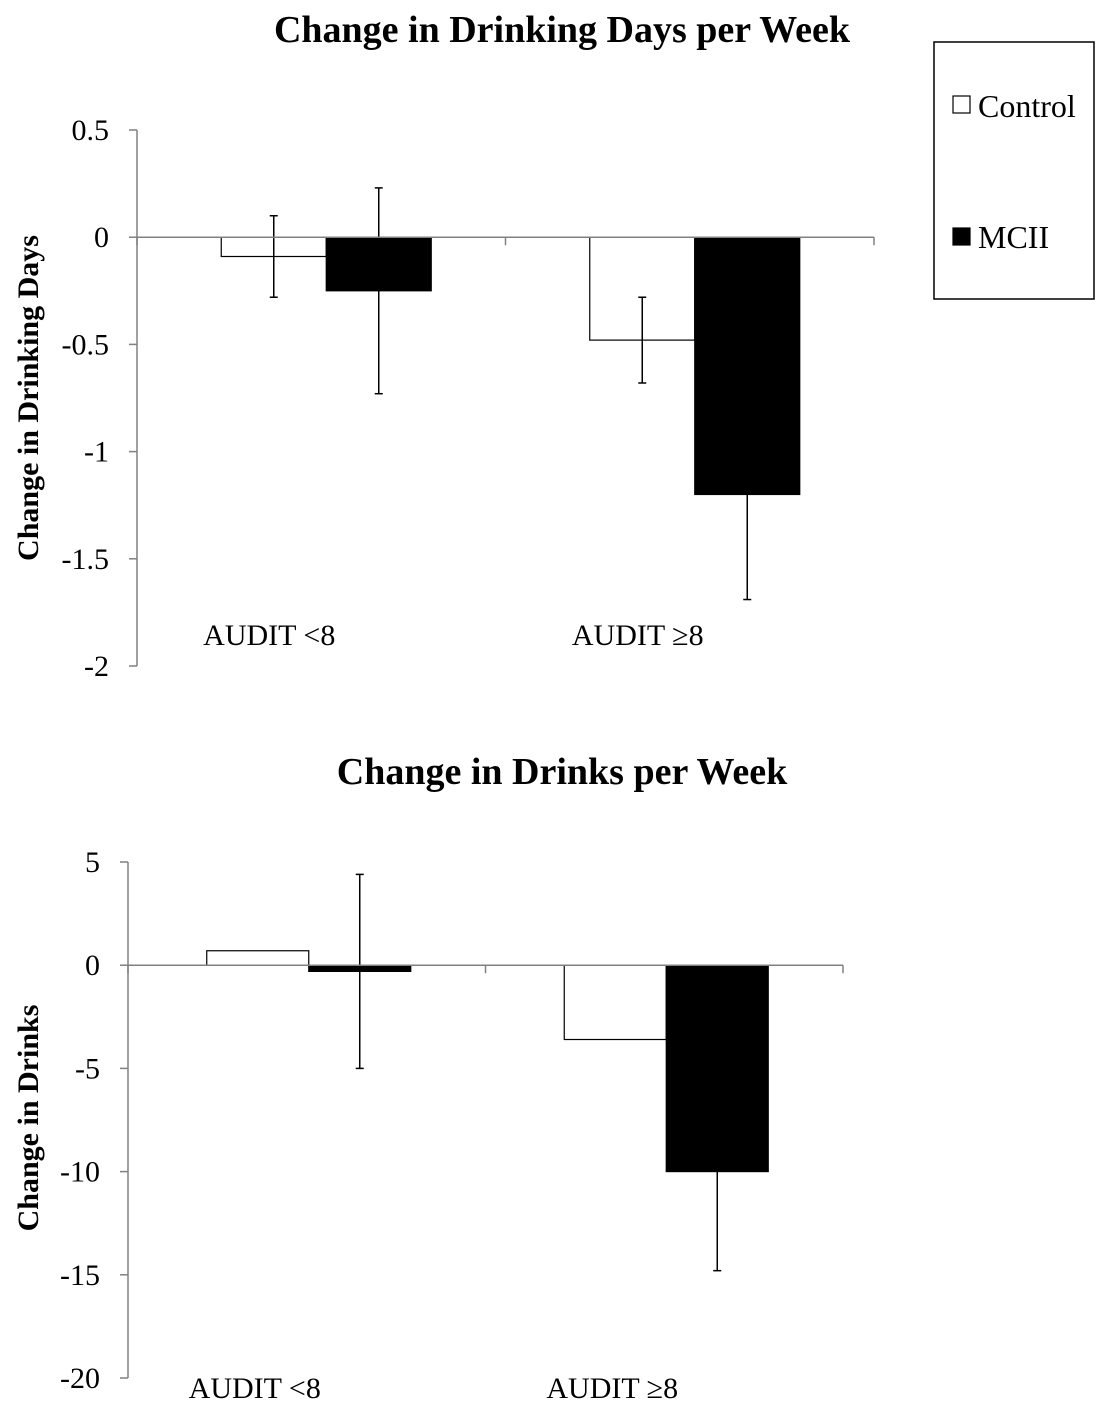 This screenshot has height=1405, width=1095. Describe the element at coordinates (28, 398) in the screenshot. I see `y-axis-label: Change in Drinking Days` at that location.